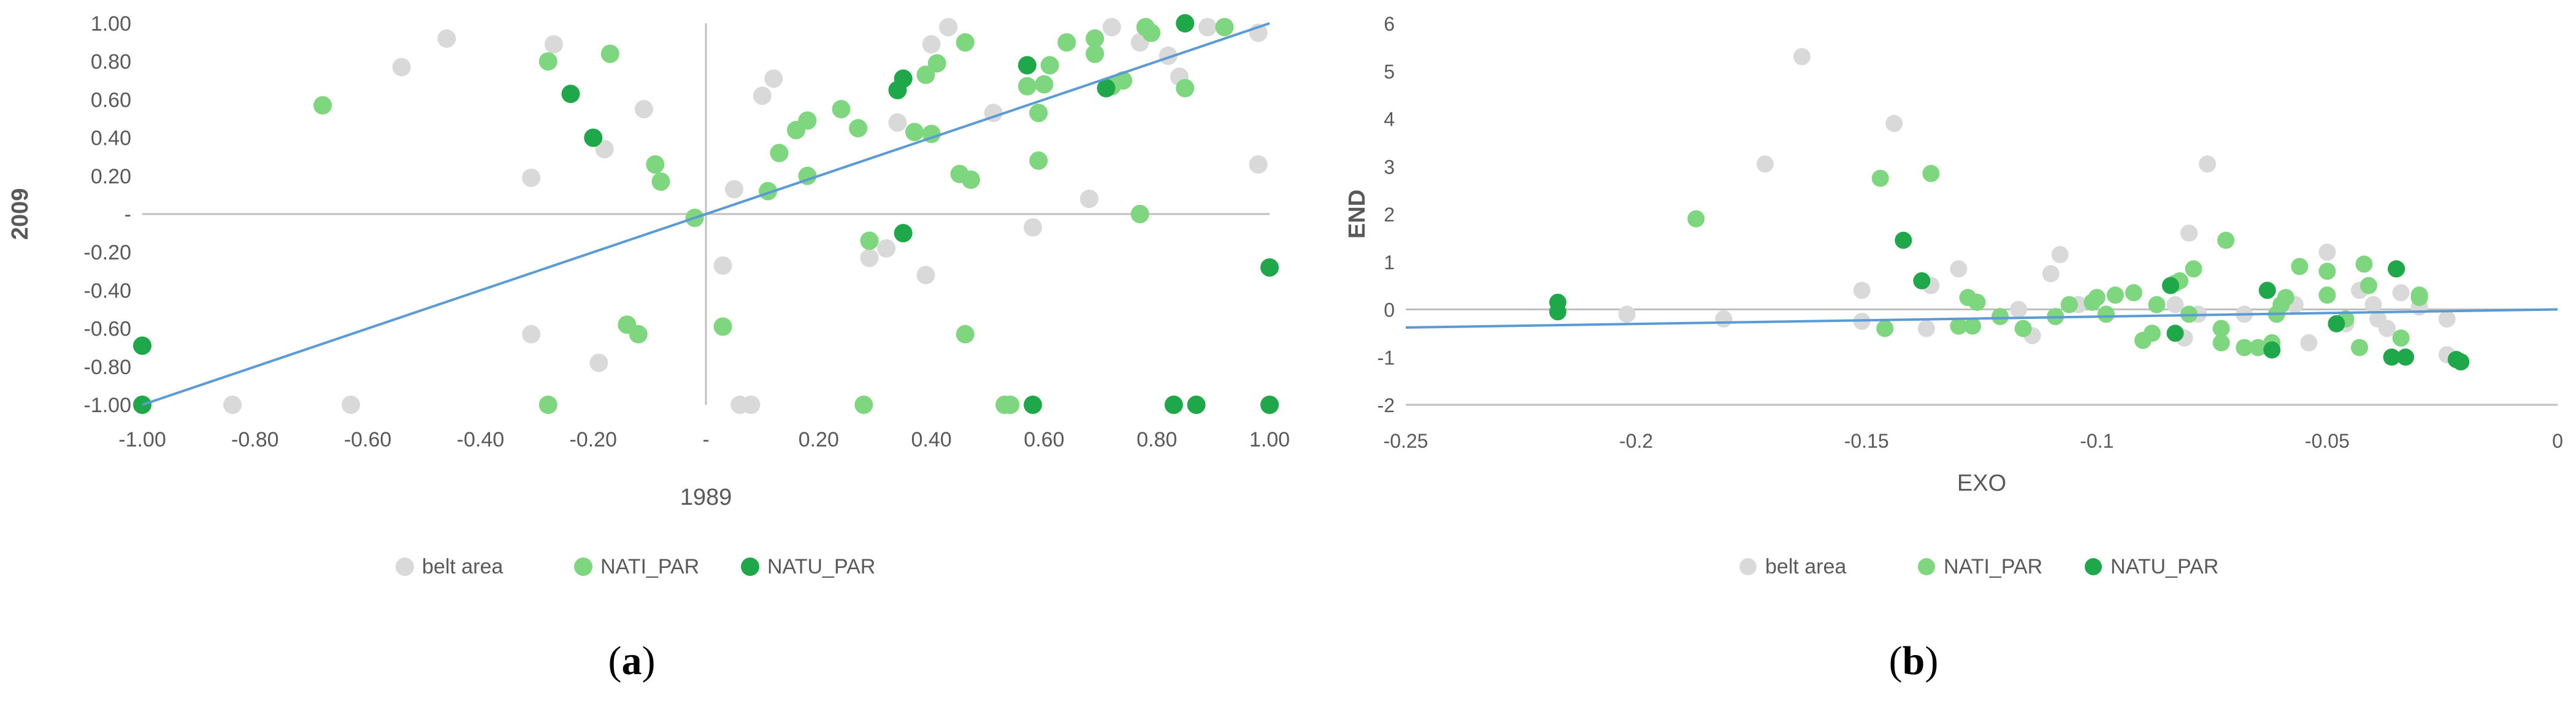 This screenshot has width=2576, height=709. What do you see at coordinates (111, 100) in the screenshot?
I see `y-tick-label: 0.60` at bounding box center [111, 100].